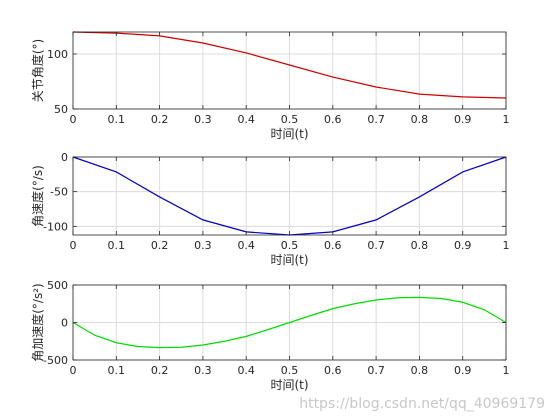 This screenshot has width=560, height=420. What do you see at coordinates (37, 196) in the screenshot?
I see `y-axis-label: 角速度(°/s)` at bounding box center [37, 196].